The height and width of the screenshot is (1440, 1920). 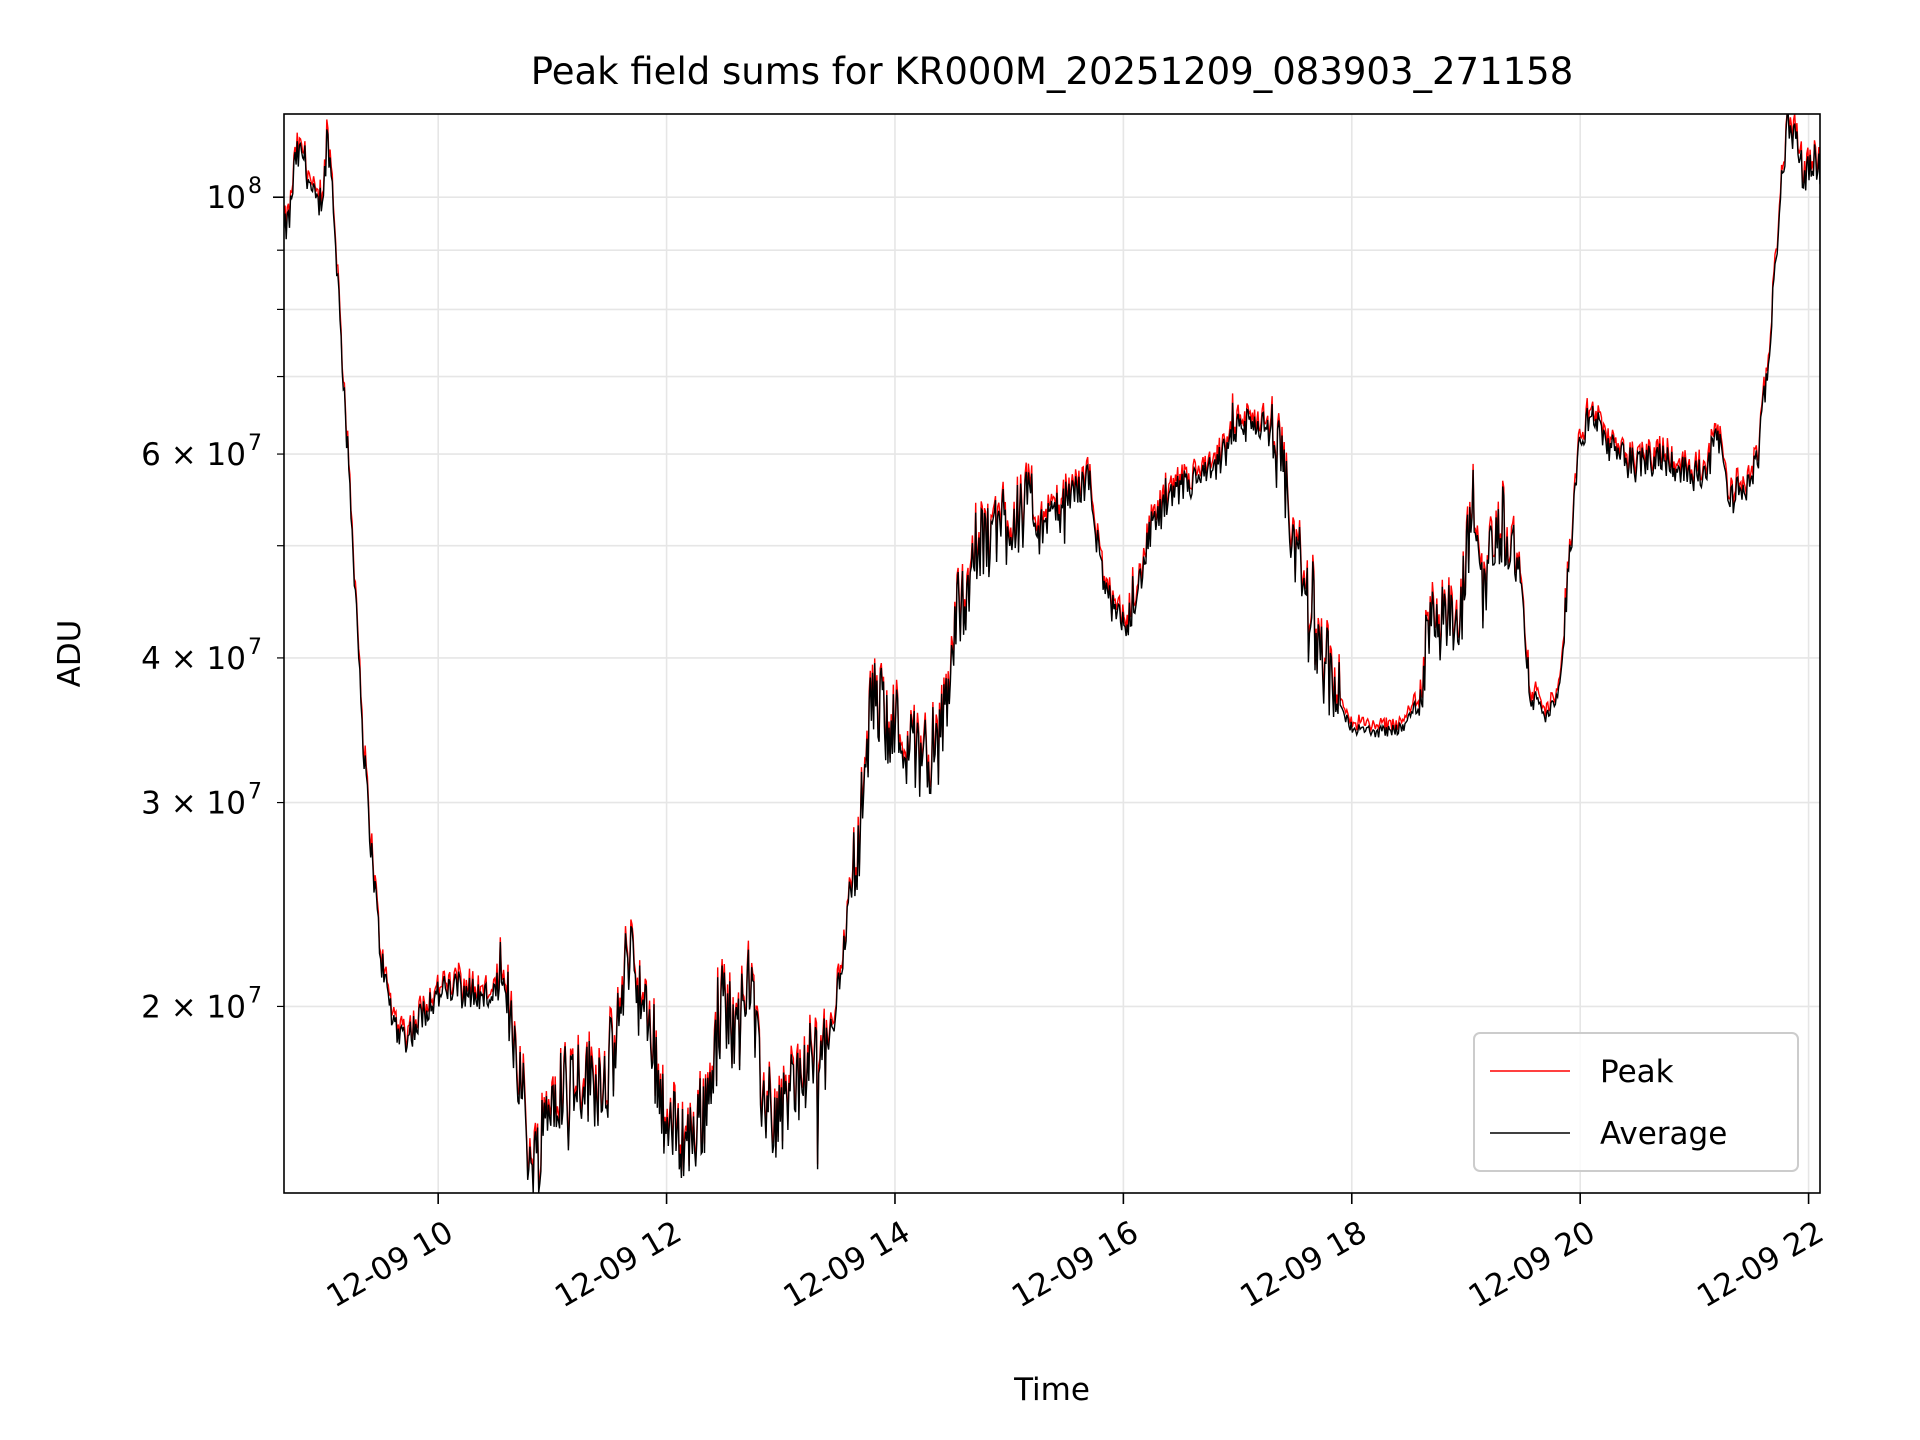 What do you see at coordinates (1051, 1390) in the screenshot?
I see `x-axis-label: Time` at bounding box center [1051, 1390].